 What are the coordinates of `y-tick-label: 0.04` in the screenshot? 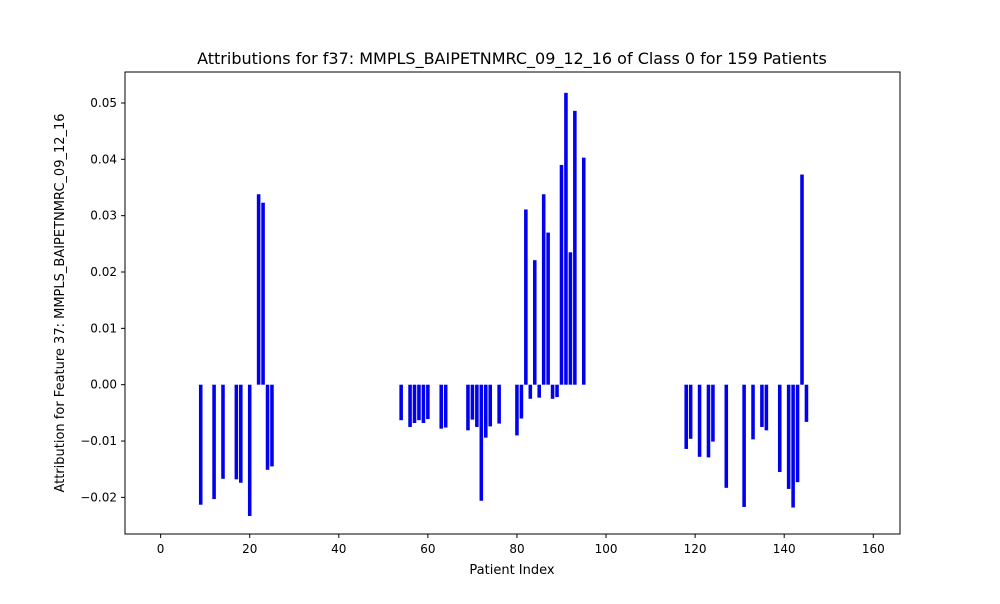 It's located at (103, 159).